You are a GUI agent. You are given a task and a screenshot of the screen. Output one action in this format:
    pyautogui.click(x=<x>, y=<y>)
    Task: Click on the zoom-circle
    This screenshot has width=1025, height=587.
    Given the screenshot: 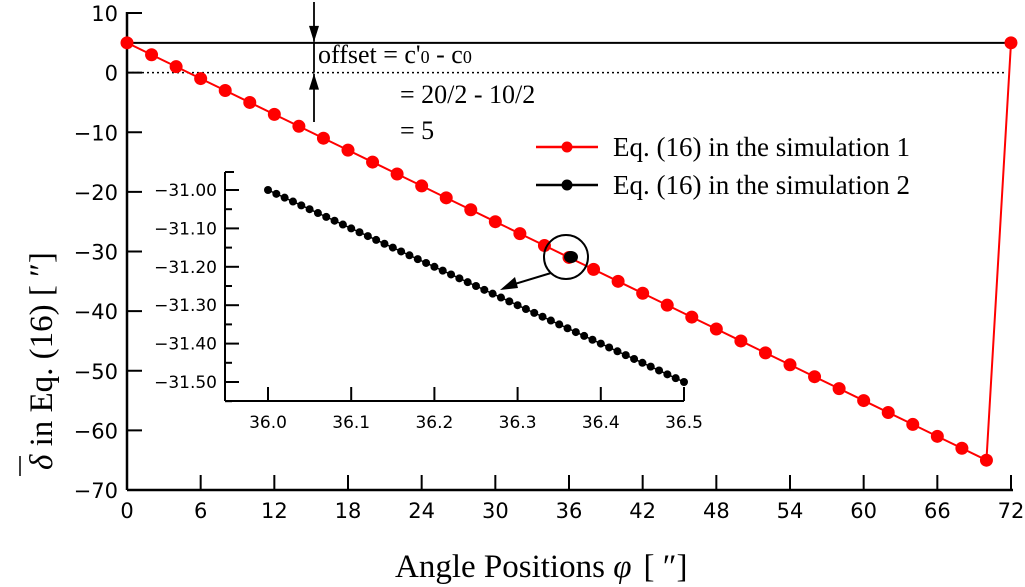 What is the action you would take?
    pyautogui.click(x=566, y=257)
    